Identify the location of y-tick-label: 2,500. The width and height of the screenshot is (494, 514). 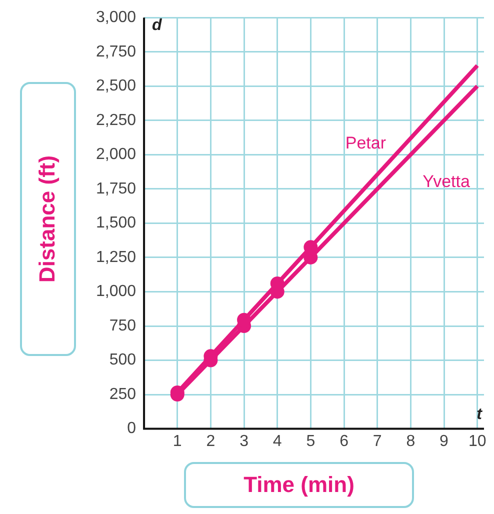
(116, 86).